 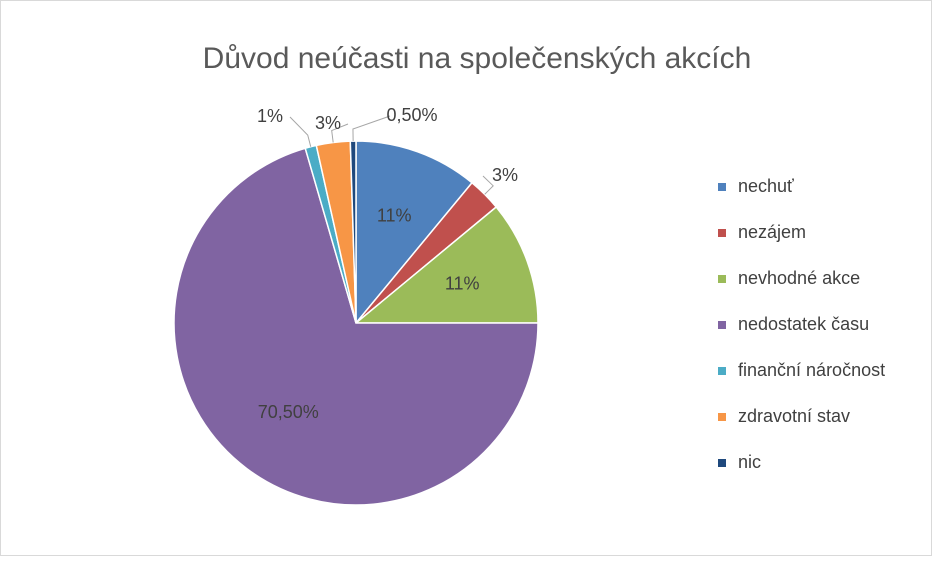 I want to click on chart-title: Důvod neúčasti na společenských akcích, so click(x=477, y=58).